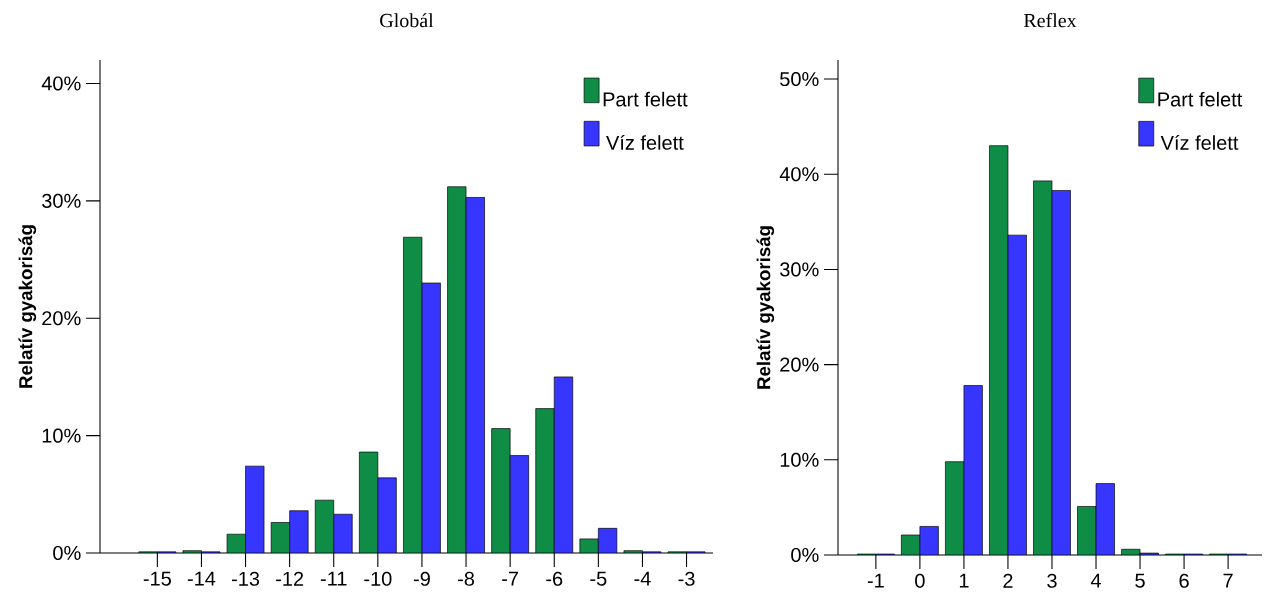  I want to click on x-tick-label: 3, so click(1052, 580).